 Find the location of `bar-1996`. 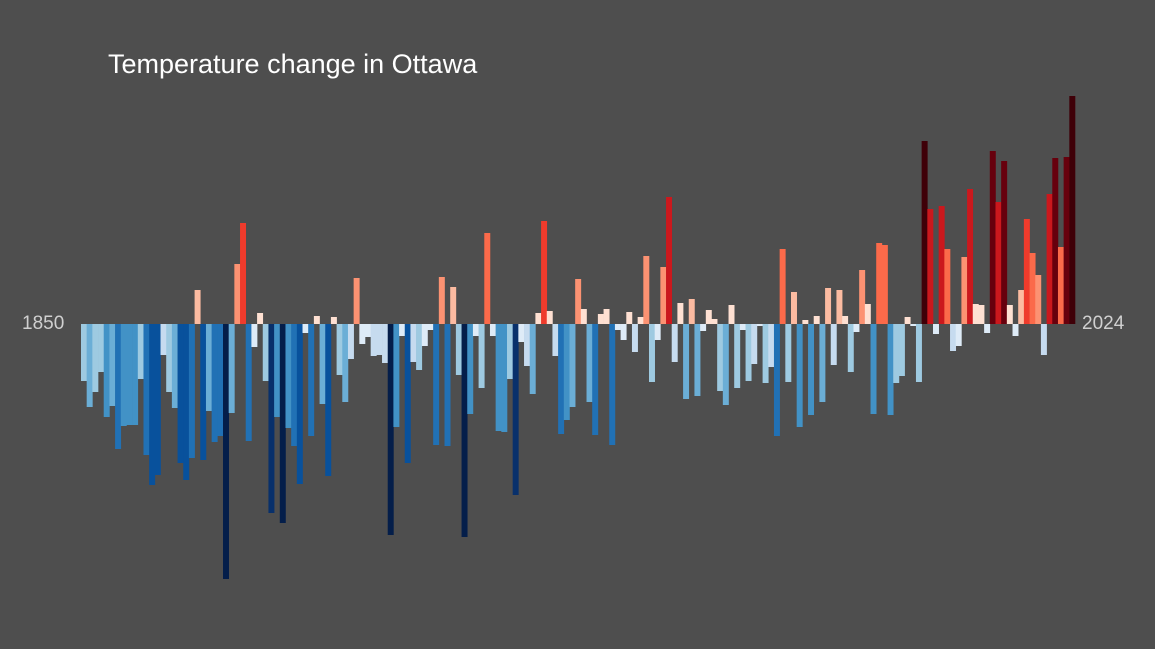

bar-1996 is located at coordinates (913, 325).